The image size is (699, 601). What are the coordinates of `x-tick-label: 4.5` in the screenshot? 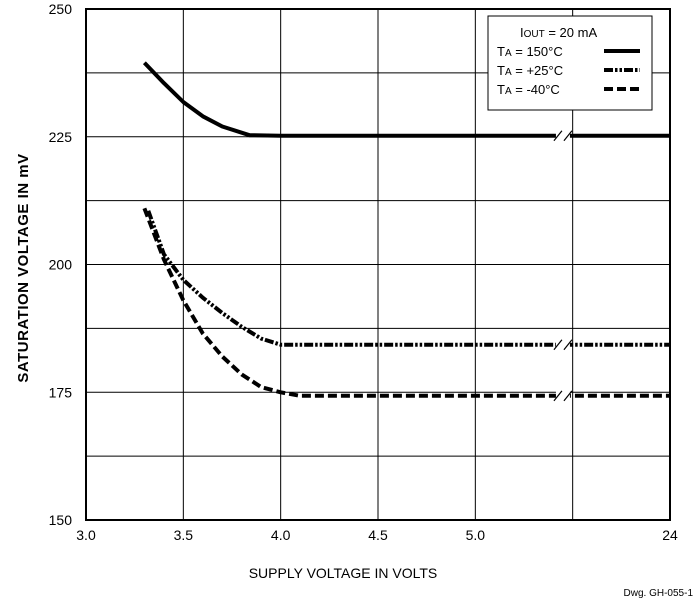 It's located at (378, 535).